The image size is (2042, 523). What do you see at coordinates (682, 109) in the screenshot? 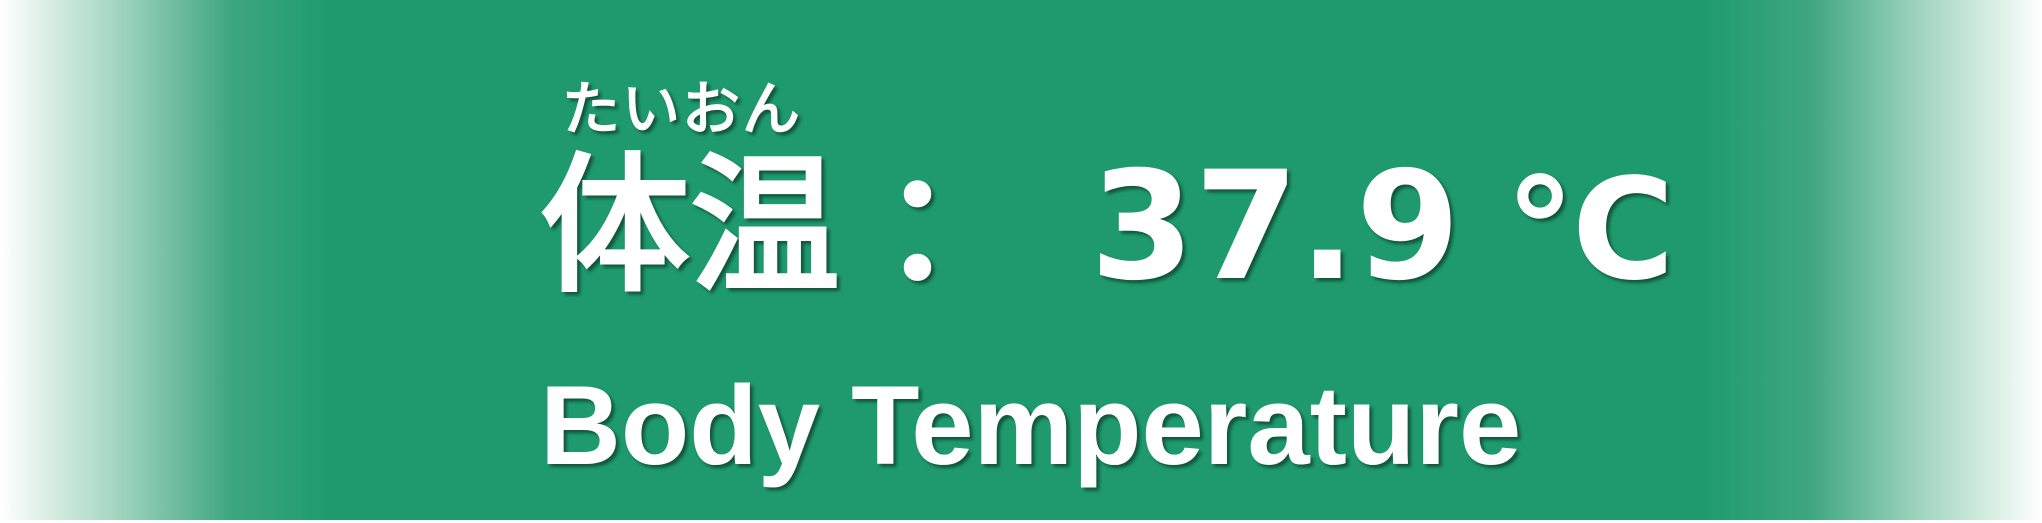
I see `furigana-reading: たいおん` at bounding box center [682, 109].